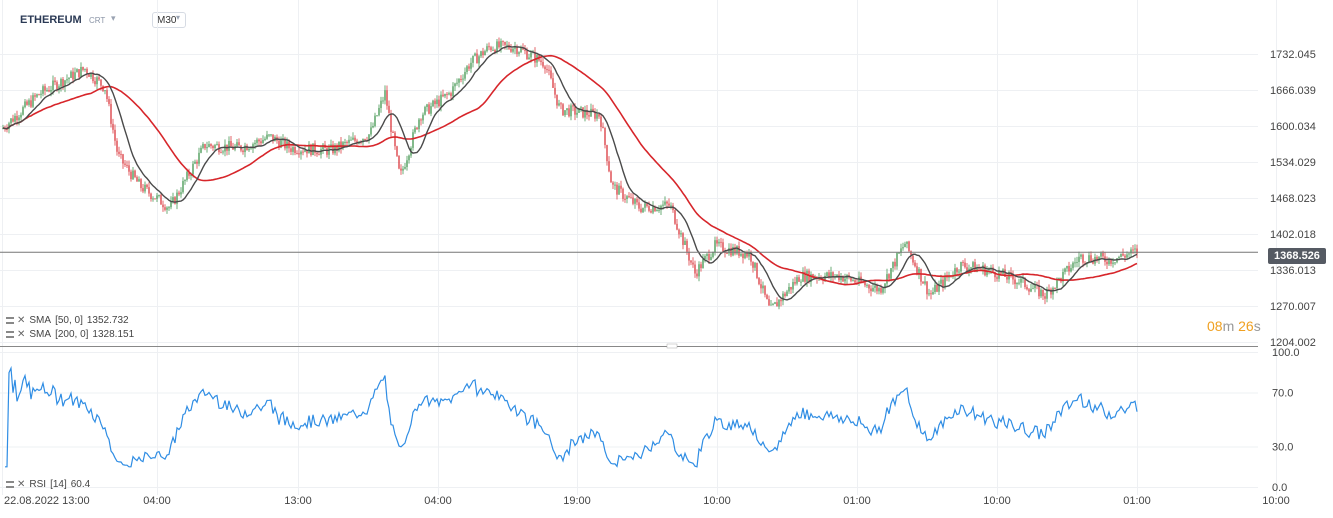 This screenshot has width=1333, height=518. Describe the element at coordinates (169, 20) in the screenshot. I see `timeframe-select: M30` at that location.